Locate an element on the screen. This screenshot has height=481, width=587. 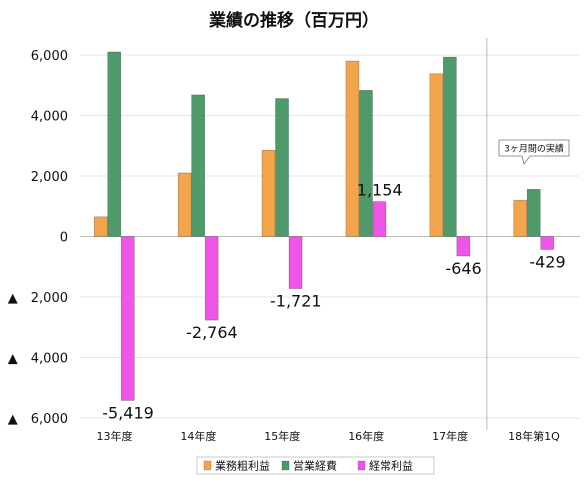
x-axis: 13年度 14年度 15年度 16年度 17年度 18年第1Q is located at coordinates (329, 436).